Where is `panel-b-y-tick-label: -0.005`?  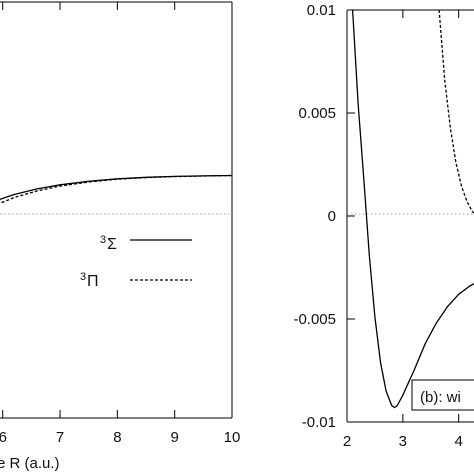
panel-b-y-tick-label: -0.005 is located at coordinates (314, 319).